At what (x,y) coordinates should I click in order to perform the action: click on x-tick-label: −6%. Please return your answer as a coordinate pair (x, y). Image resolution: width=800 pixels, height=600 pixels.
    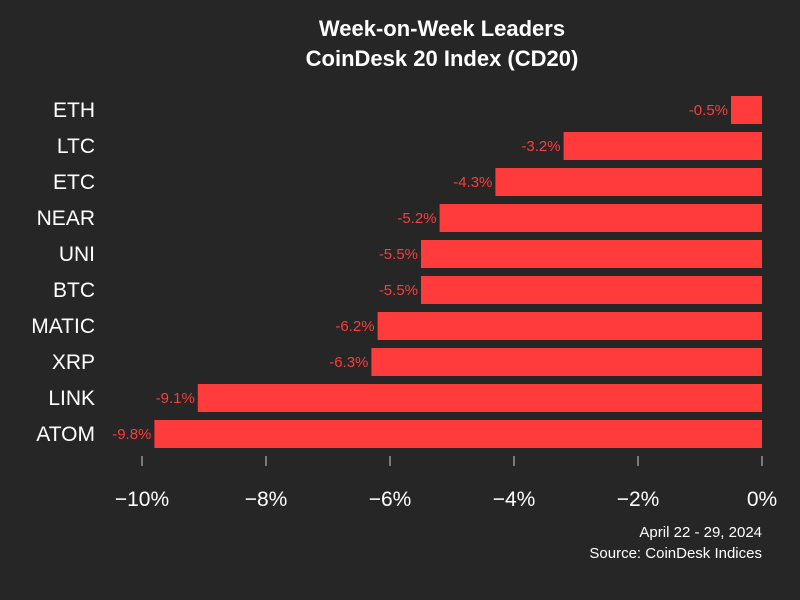
    Looking at the image, I should click on (390, 499).